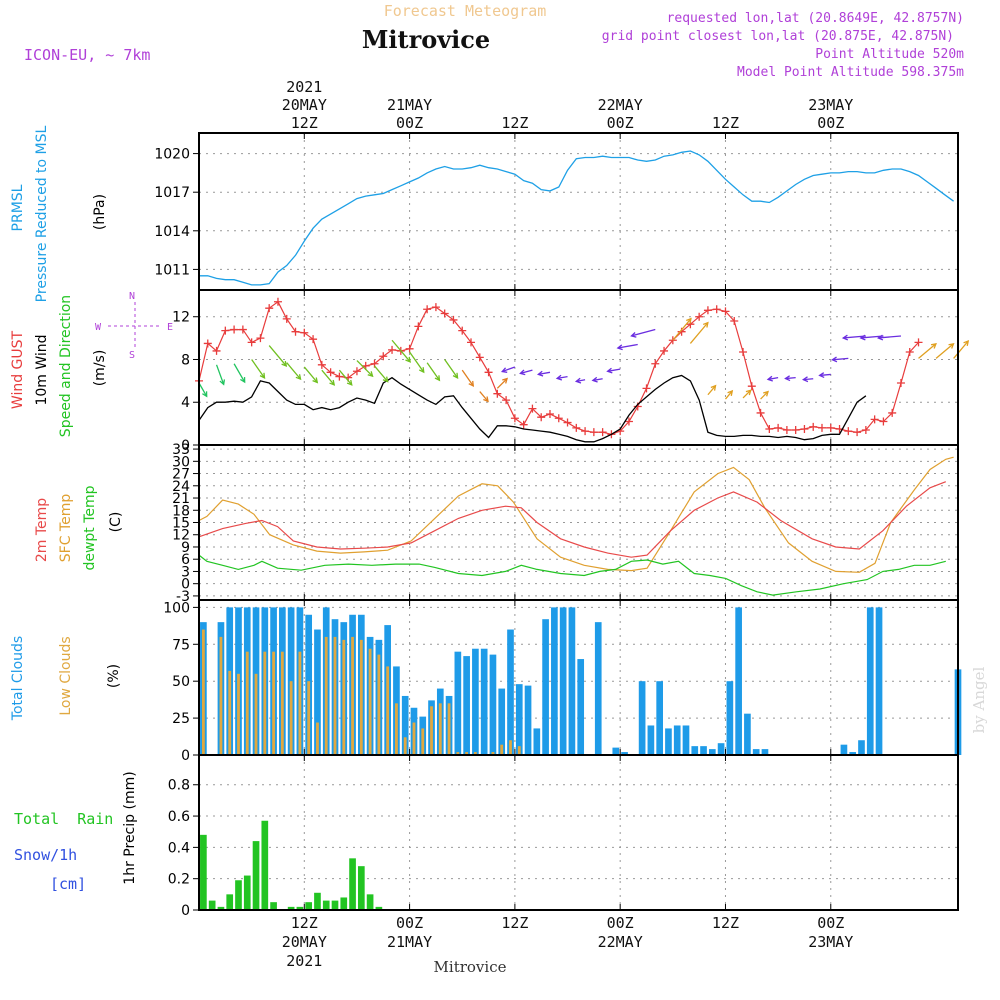 This screenshot has width=1000, height=1000. I want to click on clouds-unit: (%), so click(114, 676).